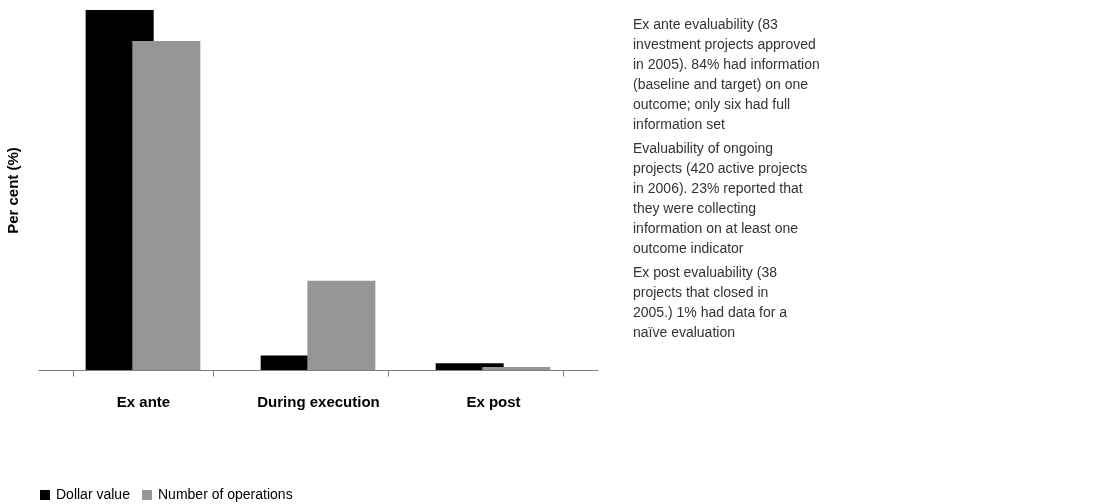  What do you see at coordinates (93, 494) in the screenshot?
I see `legend-label: Dollar value` at bounding box center [93, 494].